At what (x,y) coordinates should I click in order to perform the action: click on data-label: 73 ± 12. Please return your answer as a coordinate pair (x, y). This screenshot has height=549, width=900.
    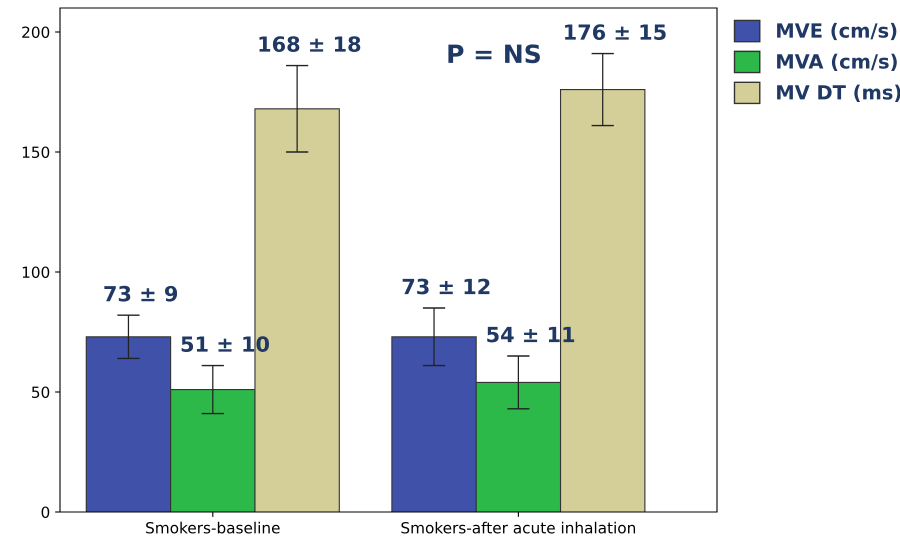
    Looking at the image, I should click on (446, 286).